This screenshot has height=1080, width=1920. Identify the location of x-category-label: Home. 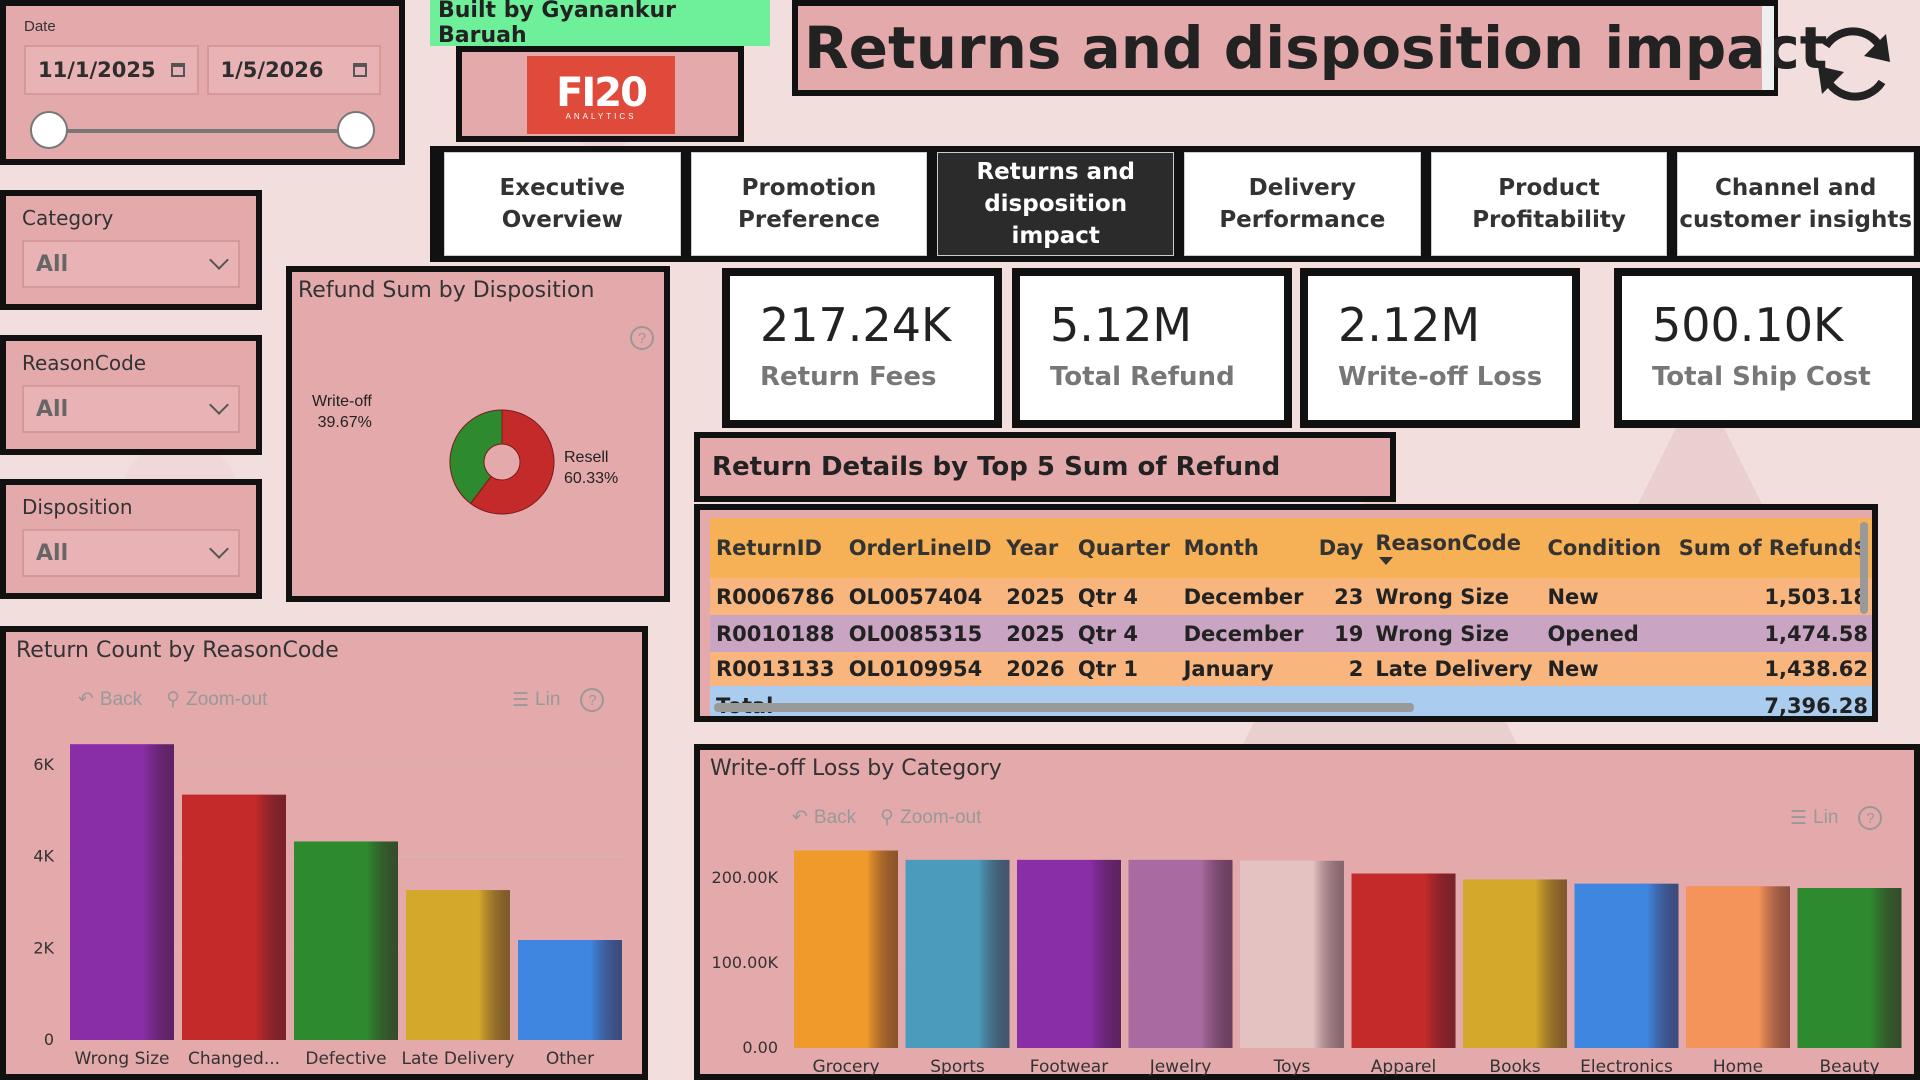
(1738, 1067).